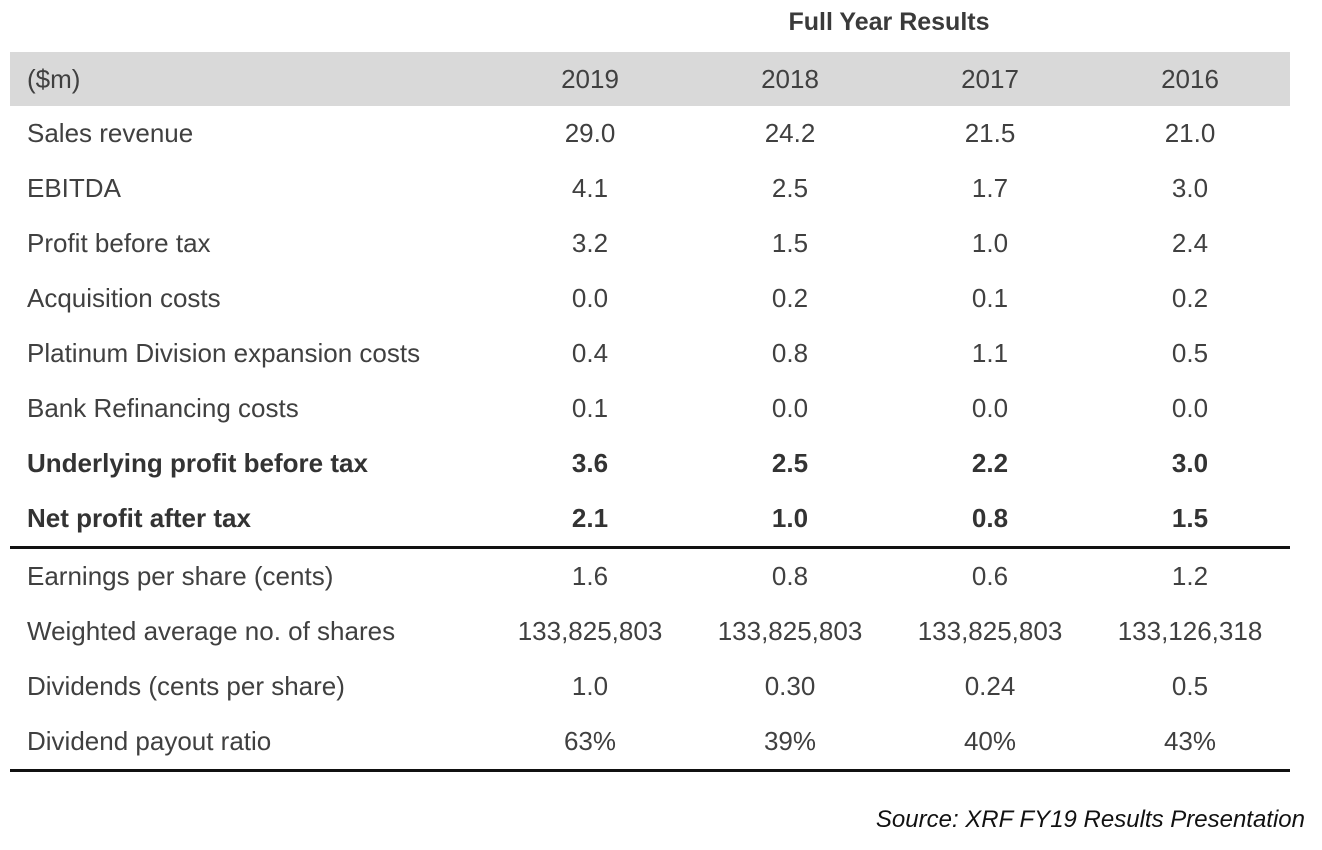 This screenshot has height=850, width=1322. I want to click on row-label: Sales revenue, so click(110, 133).